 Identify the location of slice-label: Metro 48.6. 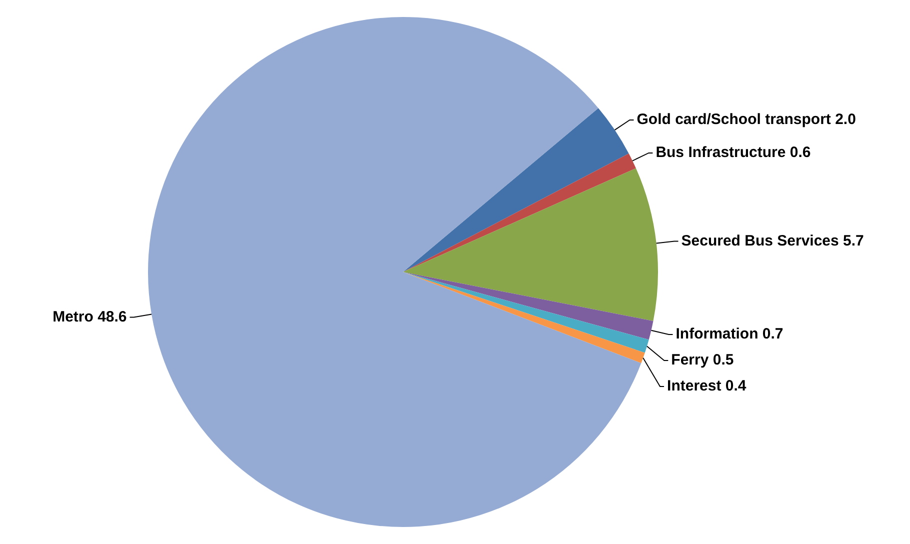
(89, 317).